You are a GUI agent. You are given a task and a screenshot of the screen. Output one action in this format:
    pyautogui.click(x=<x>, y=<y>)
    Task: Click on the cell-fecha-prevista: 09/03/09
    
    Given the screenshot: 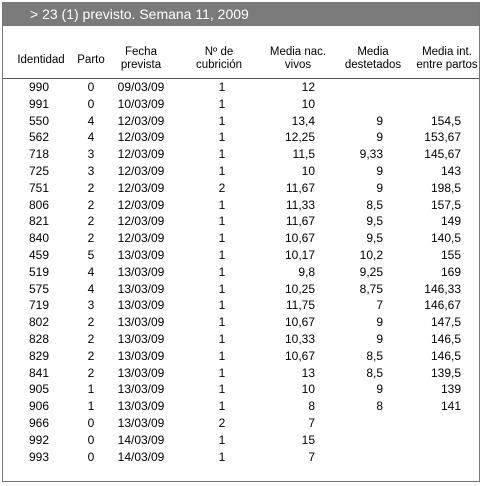 What is the action you would take?
    pyautogui.click(x=141, y=87)
    